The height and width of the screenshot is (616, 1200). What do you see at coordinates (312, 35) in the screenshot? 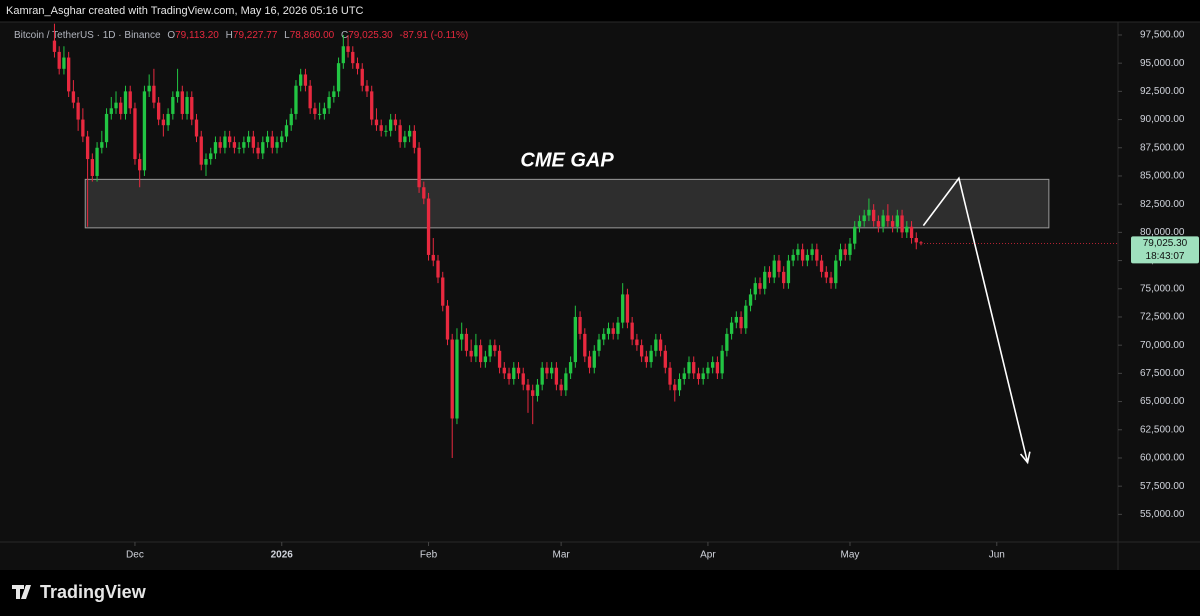
I see `legend-value: 78,860.00` at bounding box center [312, 35].